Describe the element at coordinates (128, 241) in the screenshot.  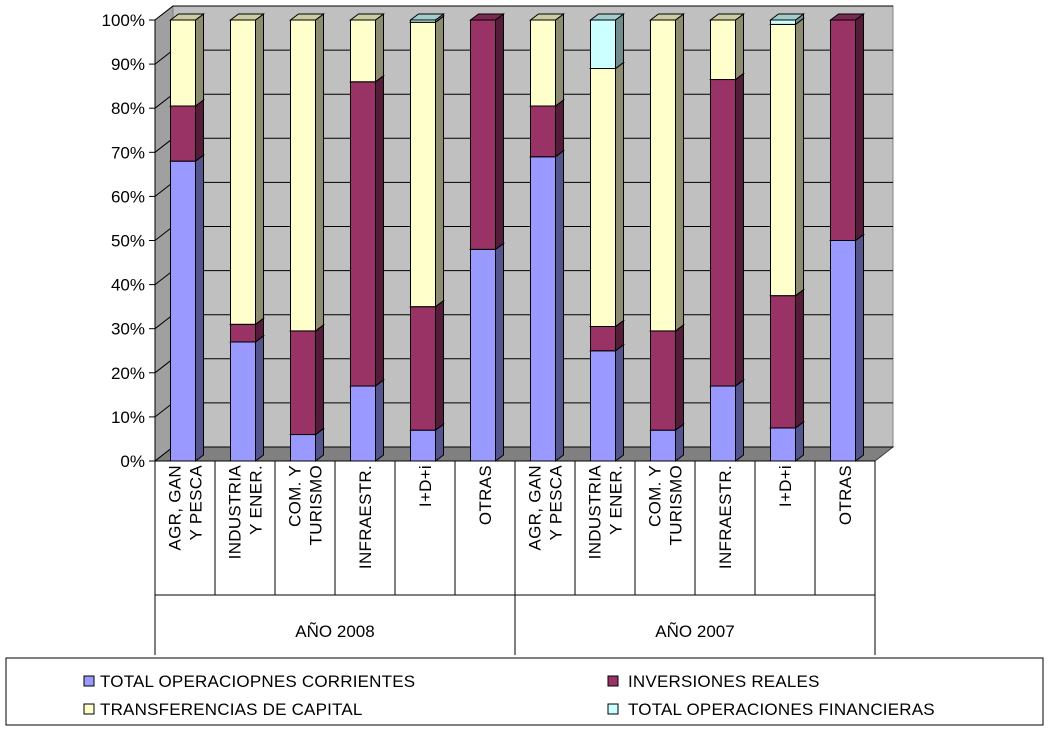
I see `y-tick-label: 50%` at that location.